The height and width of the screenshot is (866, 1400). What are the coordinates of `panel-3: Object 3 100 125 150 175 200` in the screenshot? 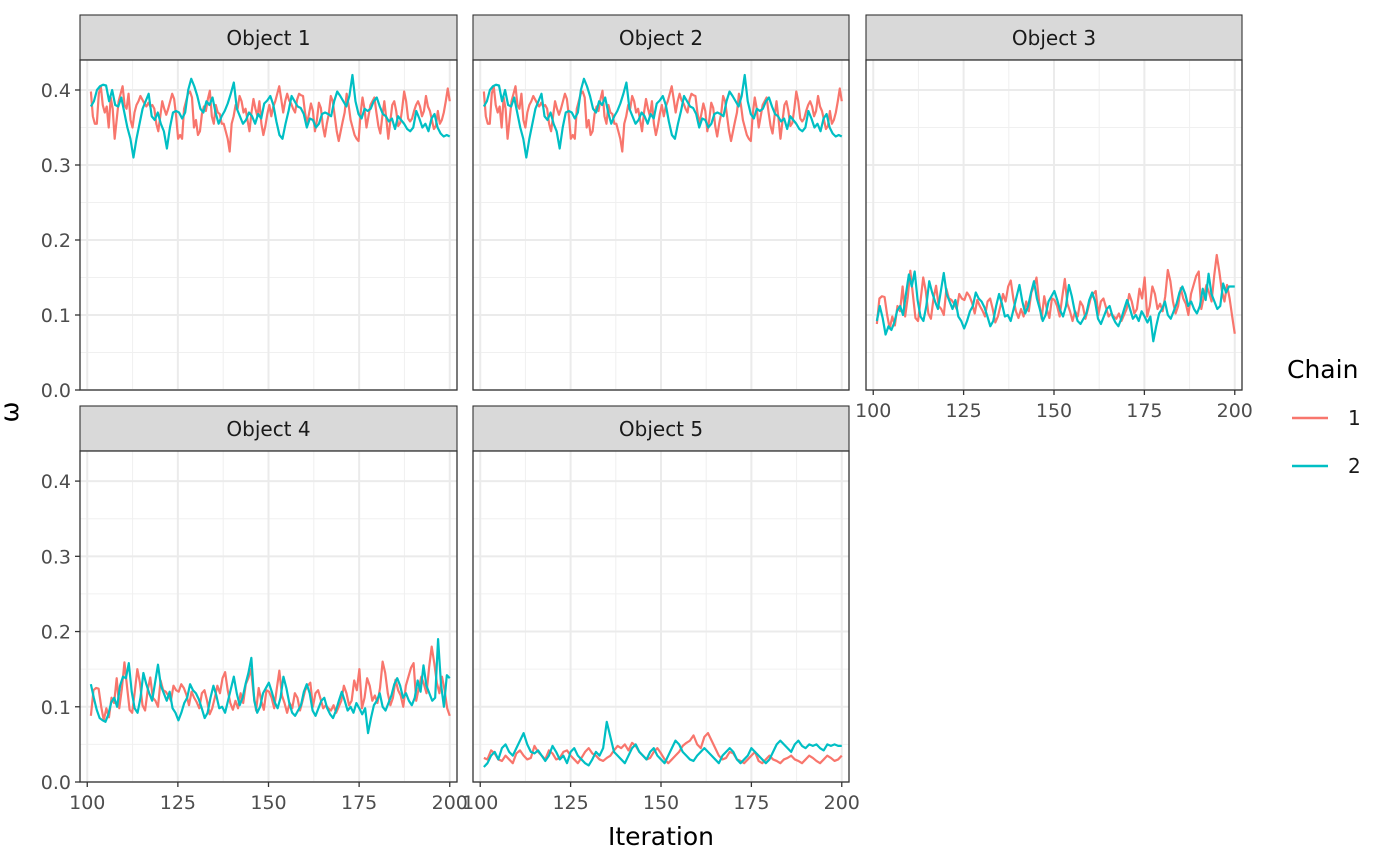 It's located at (1054, 218).